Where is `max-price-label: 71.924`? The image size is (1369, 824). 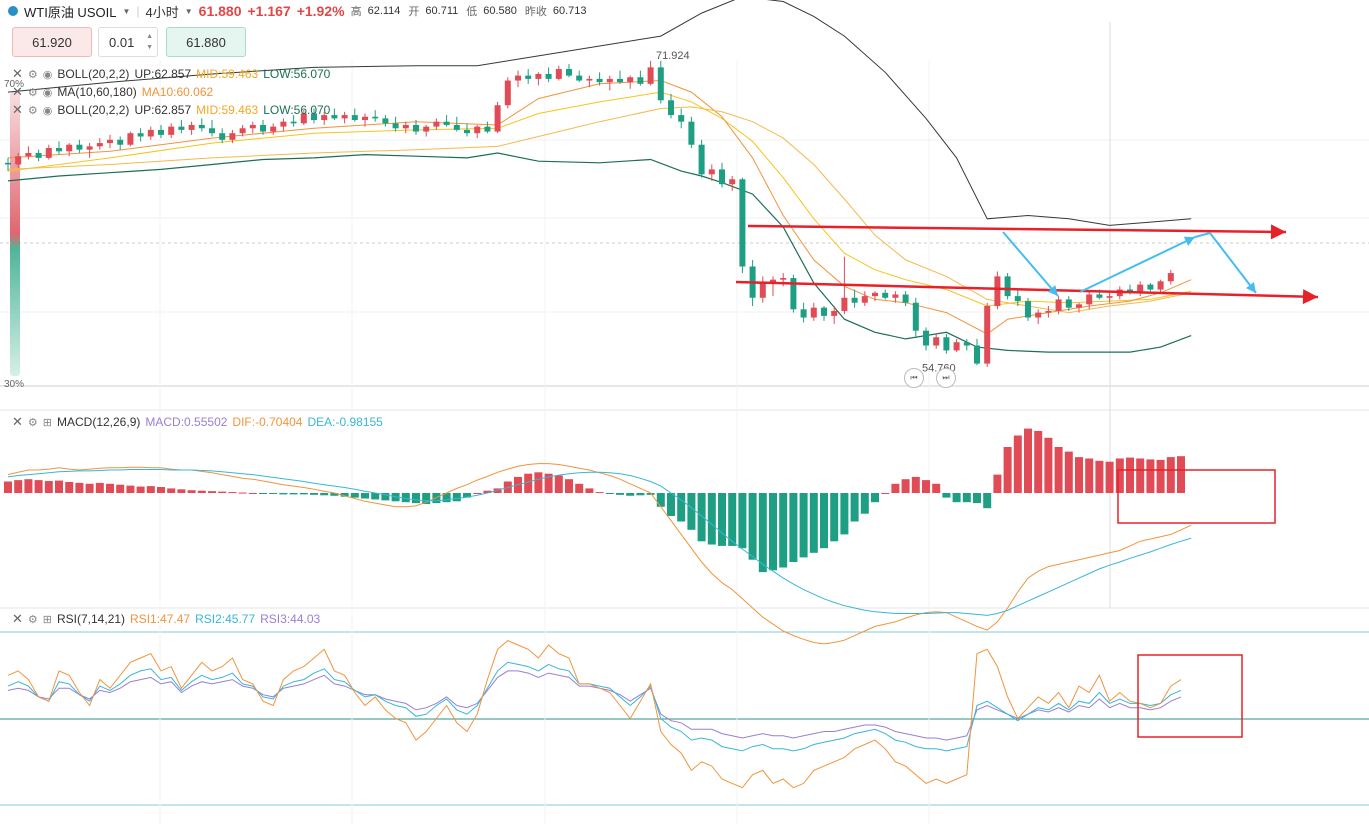
max-price-label: 71.924 is located at coordinates (673, 56).